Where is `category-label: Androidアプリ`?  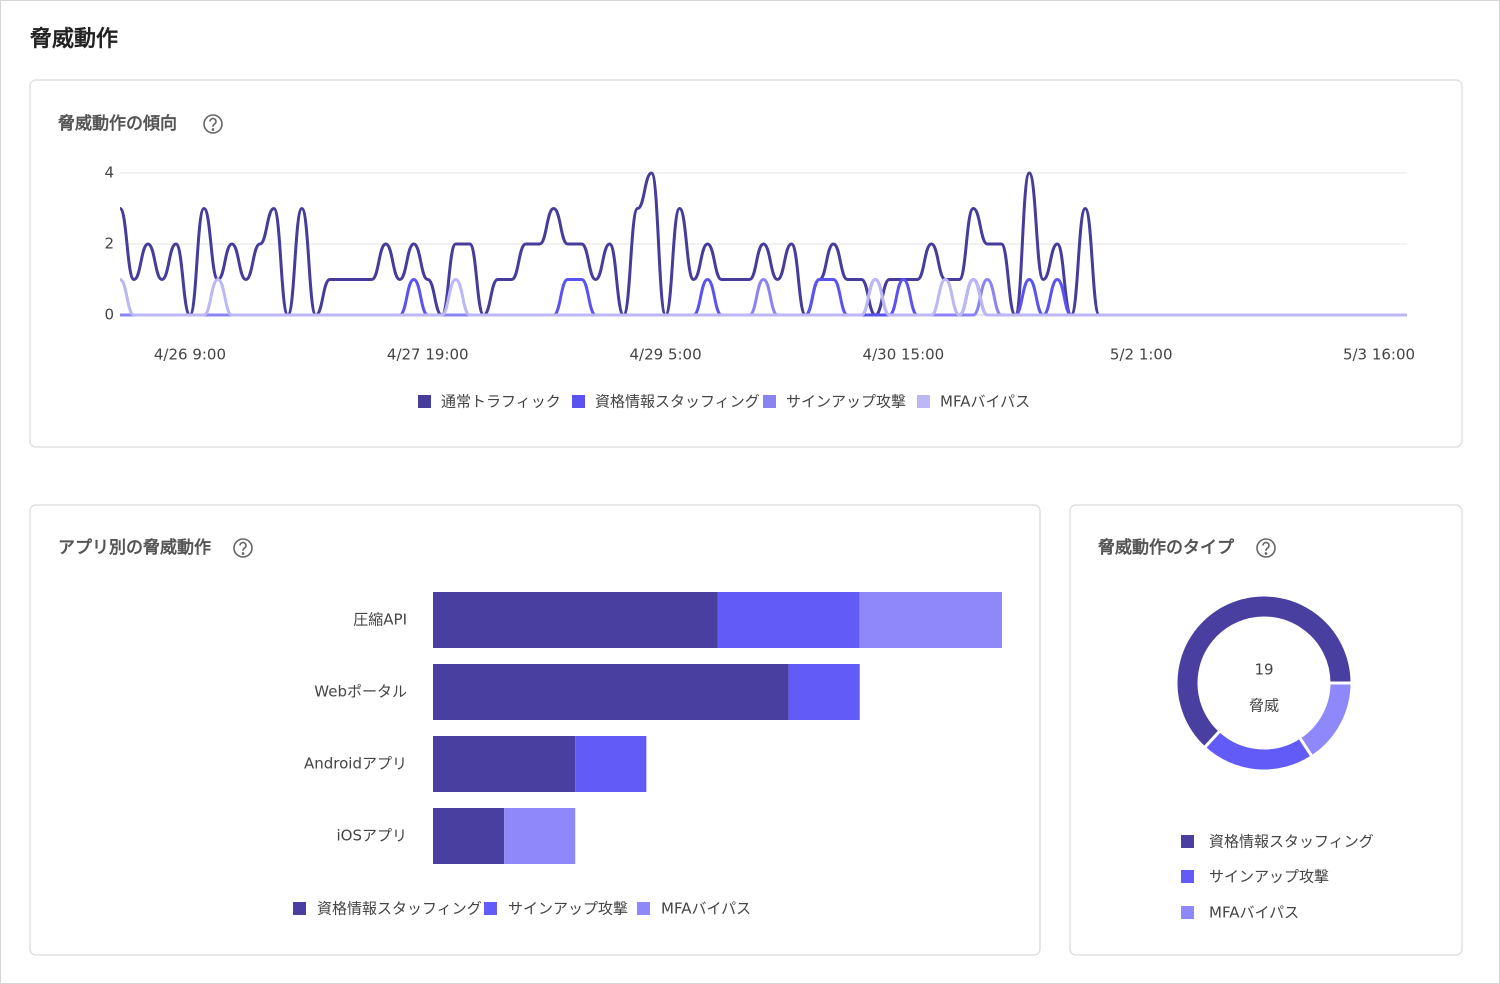 category-label: Androidアプリ is located at coordinates (355, 764).